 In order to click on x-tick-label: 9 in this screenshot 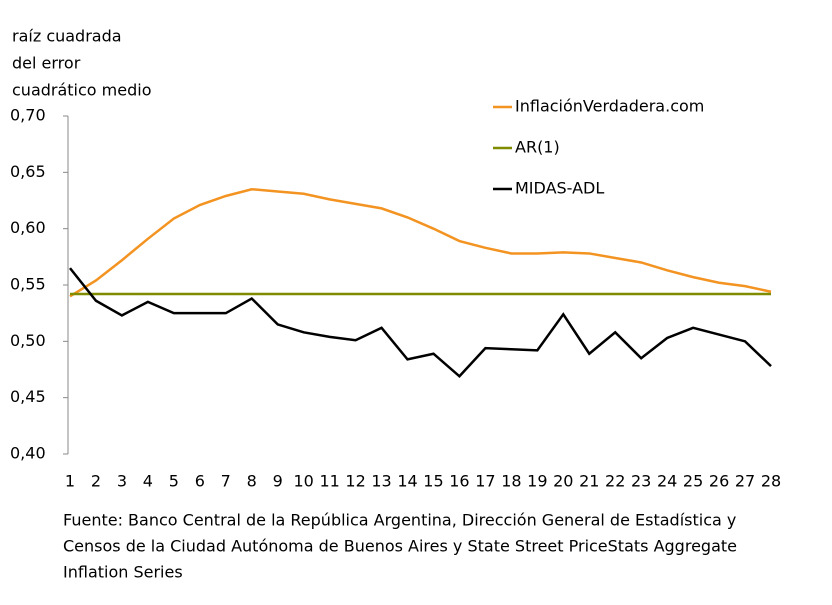, I will do `click(278, 481)`.